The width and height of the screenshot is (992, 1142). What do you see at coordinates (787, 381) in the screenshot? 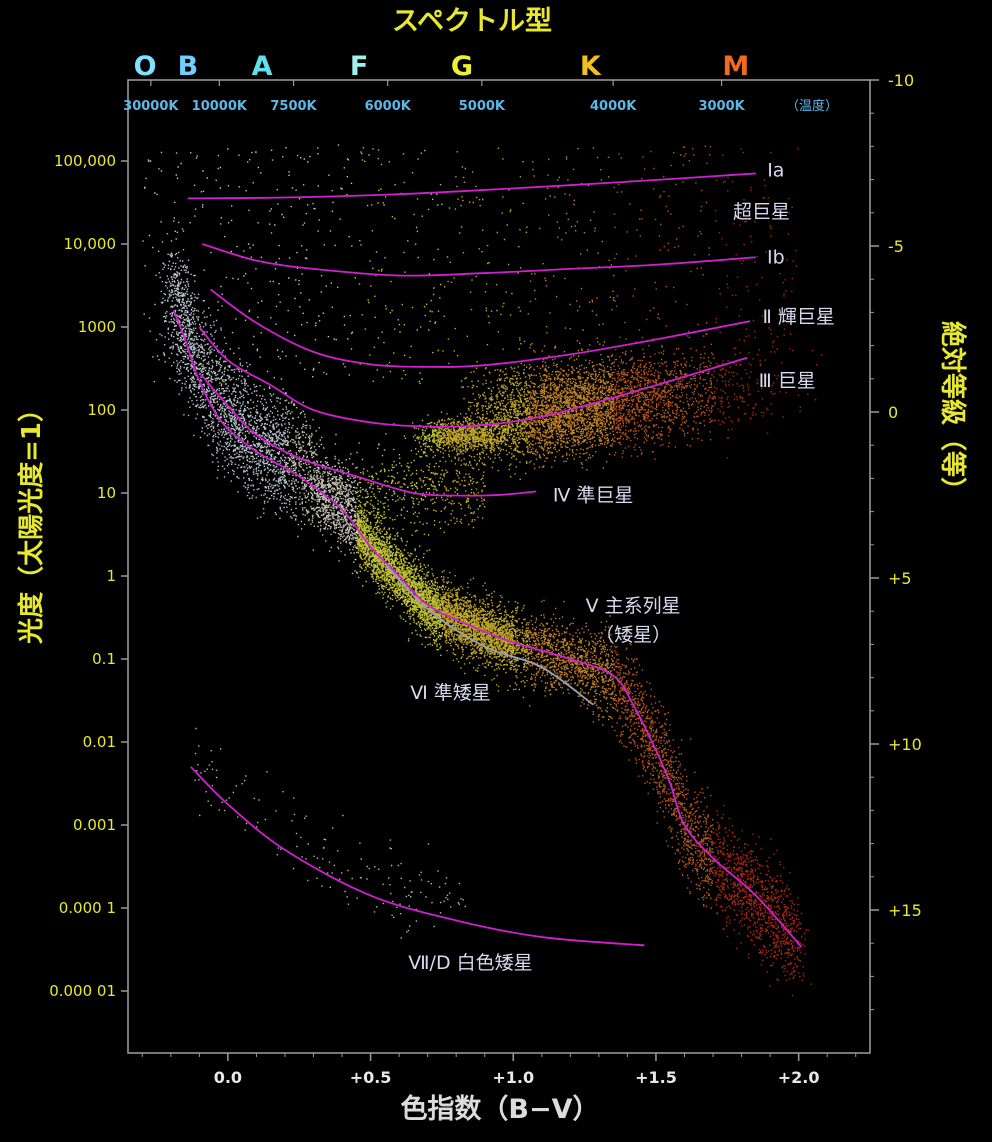
I see `region-label-iii: Ⅲ 巨星` at bounding box center [787, 381].